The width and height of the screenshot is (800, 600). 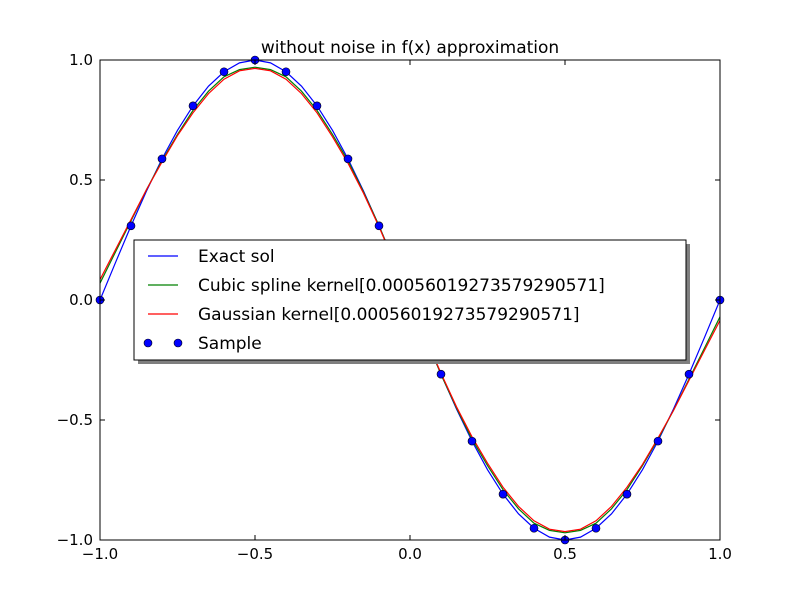 What do you see at coordinates (236, 257) in the screenshot?
I see `legend-label: Exact sol` at bounding box center [236, 257].